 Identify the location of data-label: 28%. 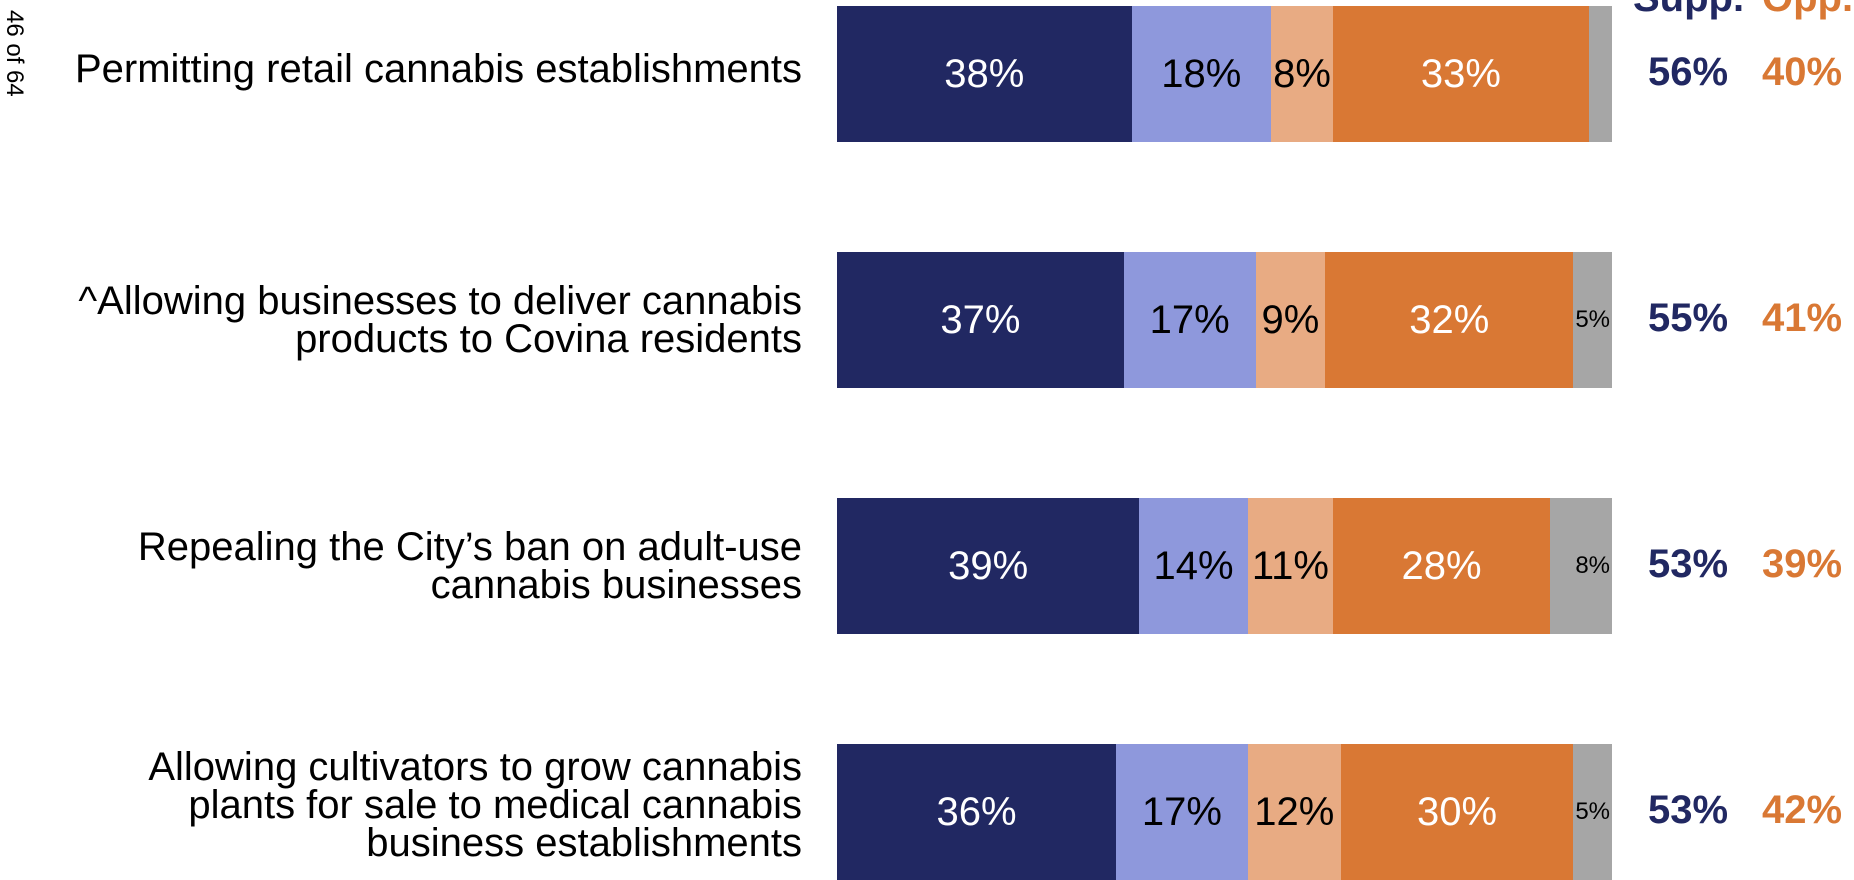
(1441, 565).